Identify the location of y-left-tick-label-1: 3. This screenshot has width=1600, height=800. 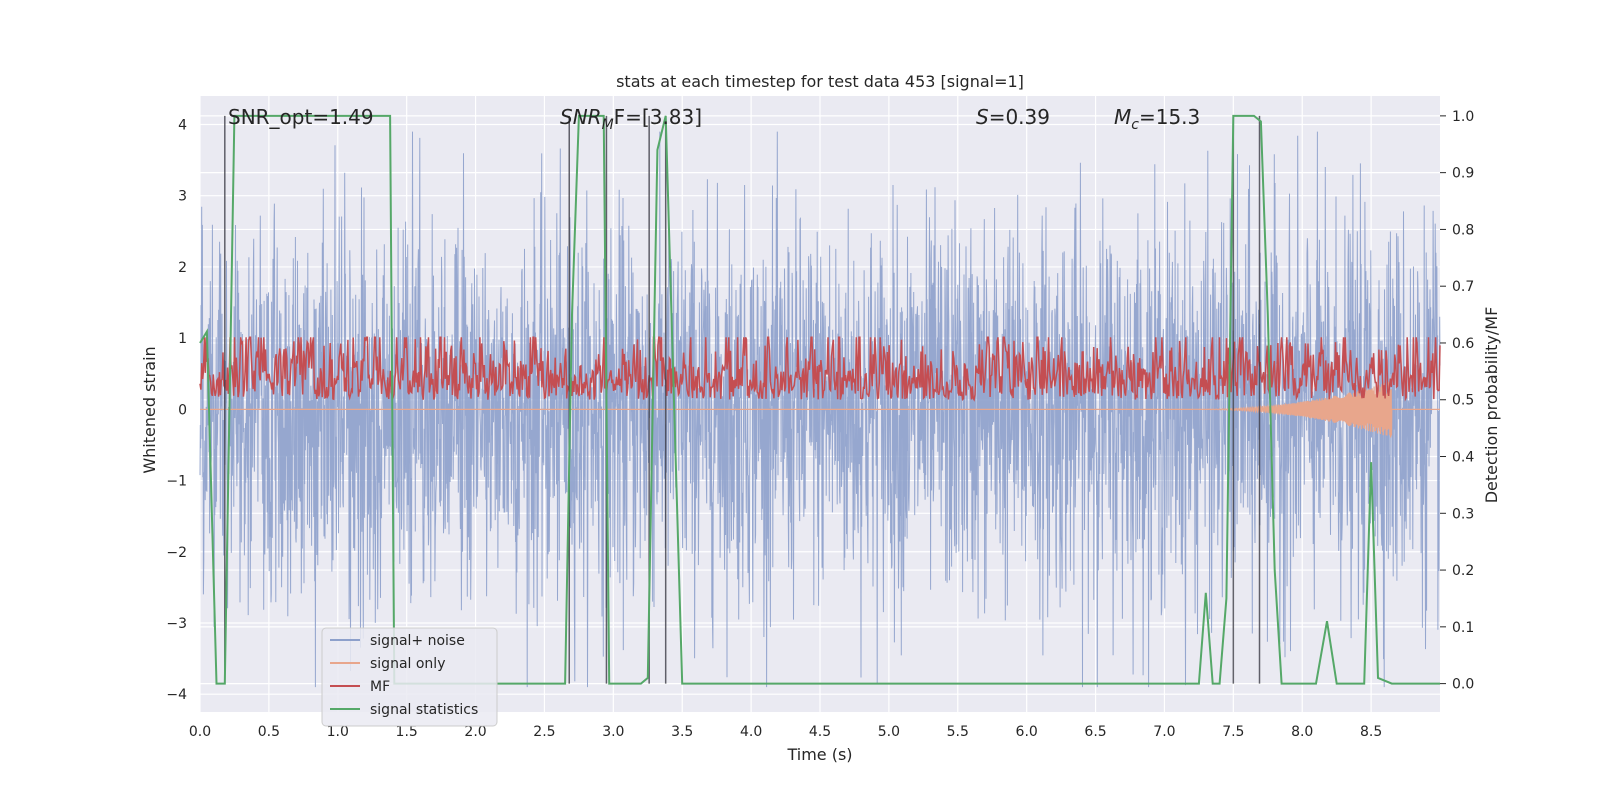
(182, 197).